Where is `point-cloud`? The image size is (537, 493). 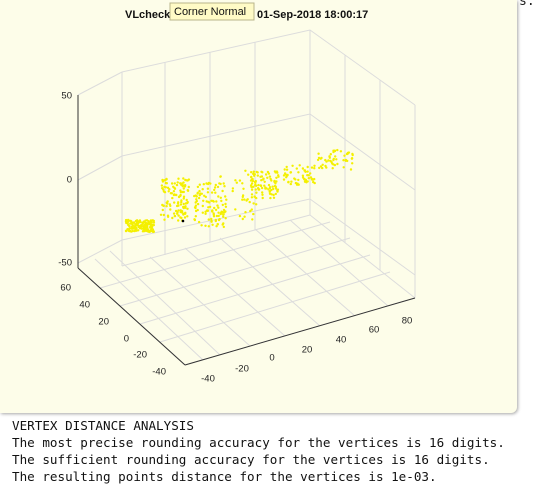 point-cloud is located at coordinates (239, 191).